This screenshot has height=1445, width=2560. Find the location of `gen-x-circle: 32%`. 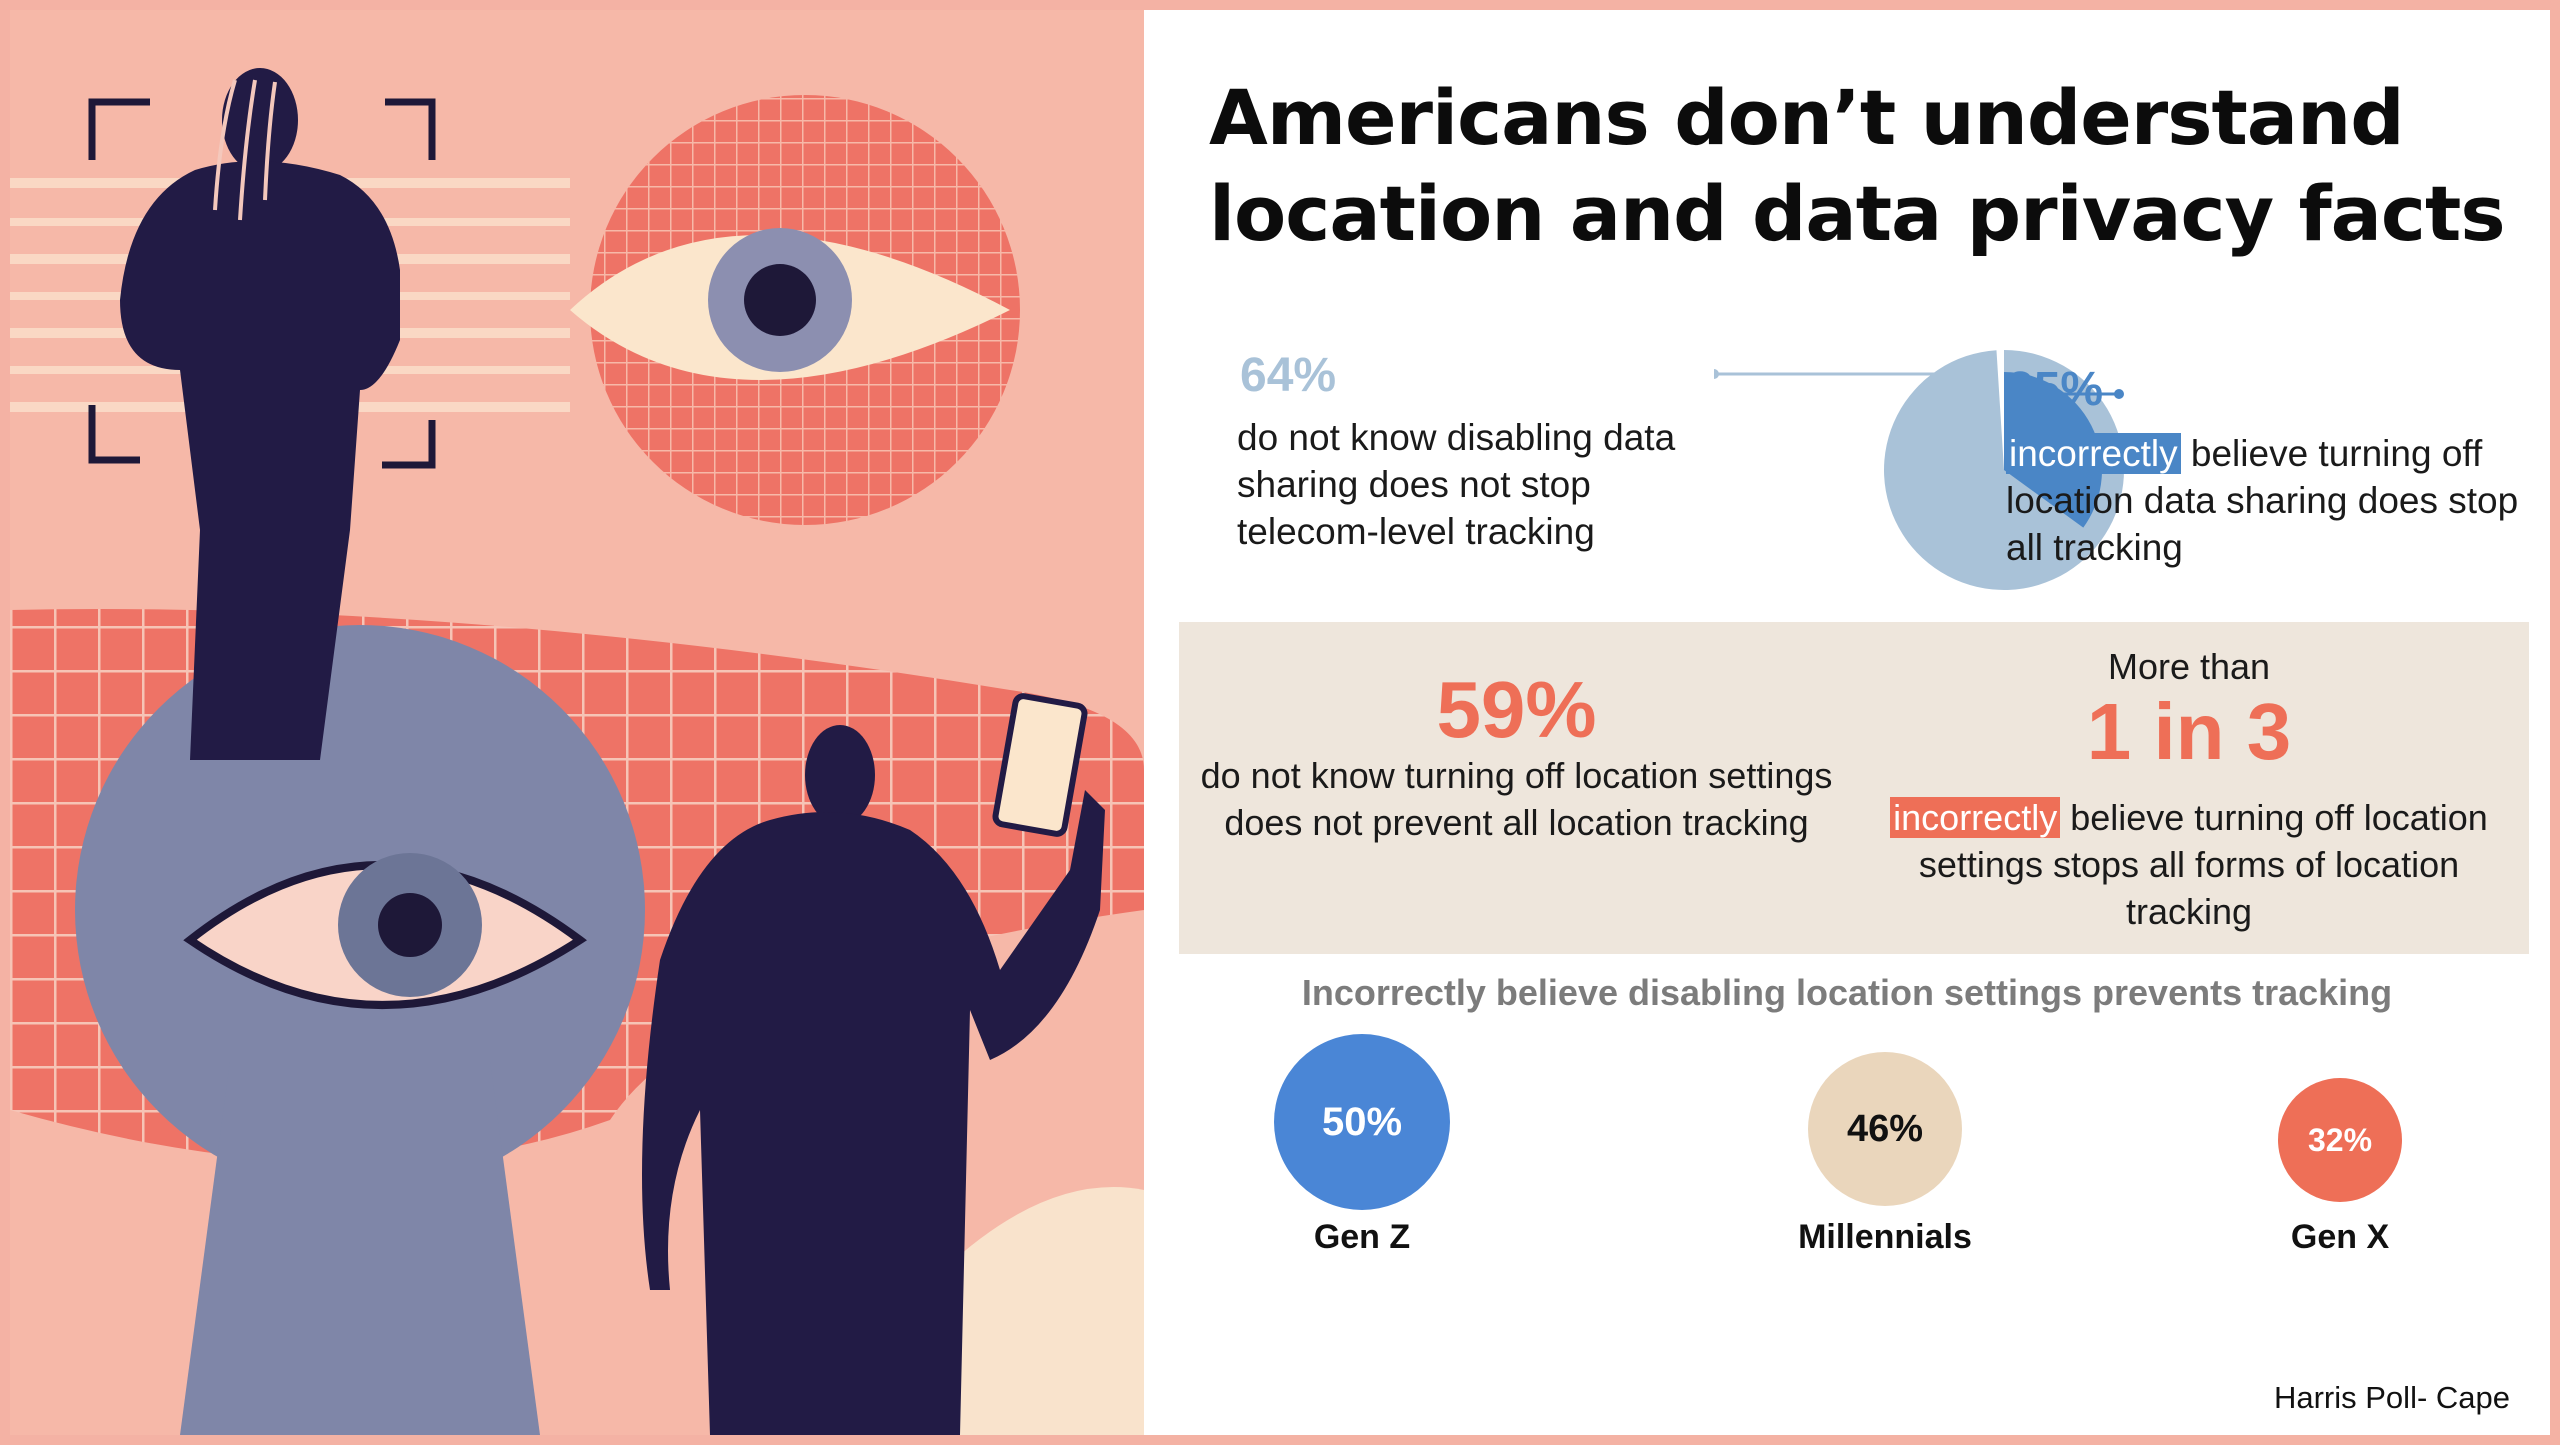

gen-x-circle: 32% is located at coordinates (2340, 1140).